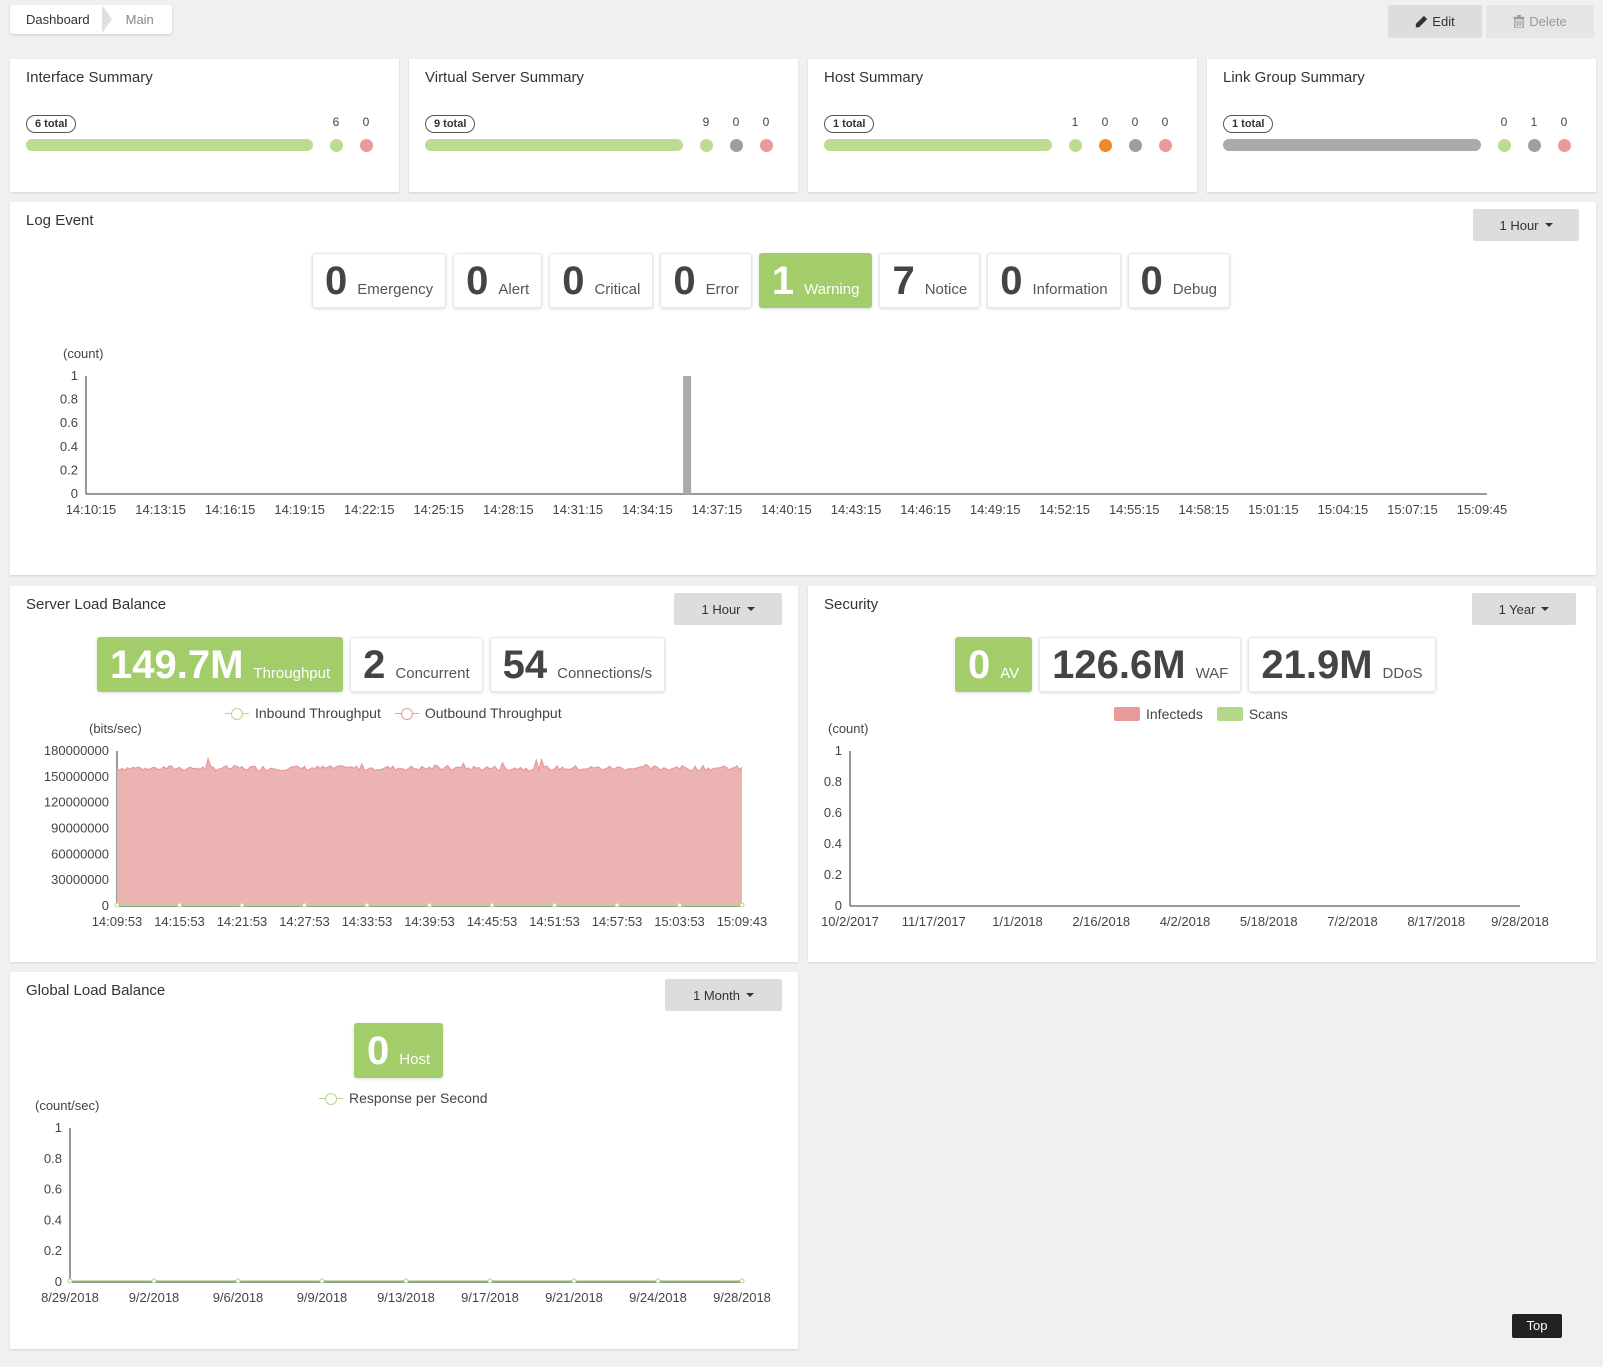  What do you see at coordinates (1443, 21) in the screenshot?
I see `edit-label: Edit` at bounding box center [1443, 21].